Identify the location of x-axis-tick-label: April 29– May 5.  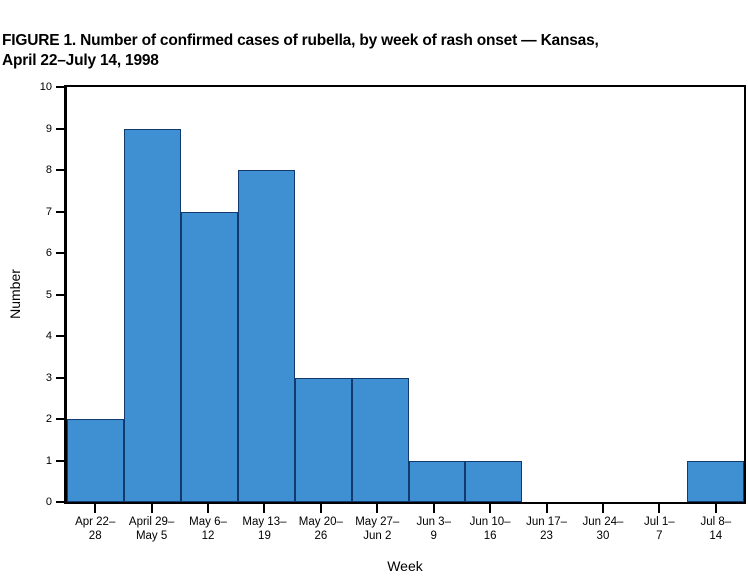
(151, 529).